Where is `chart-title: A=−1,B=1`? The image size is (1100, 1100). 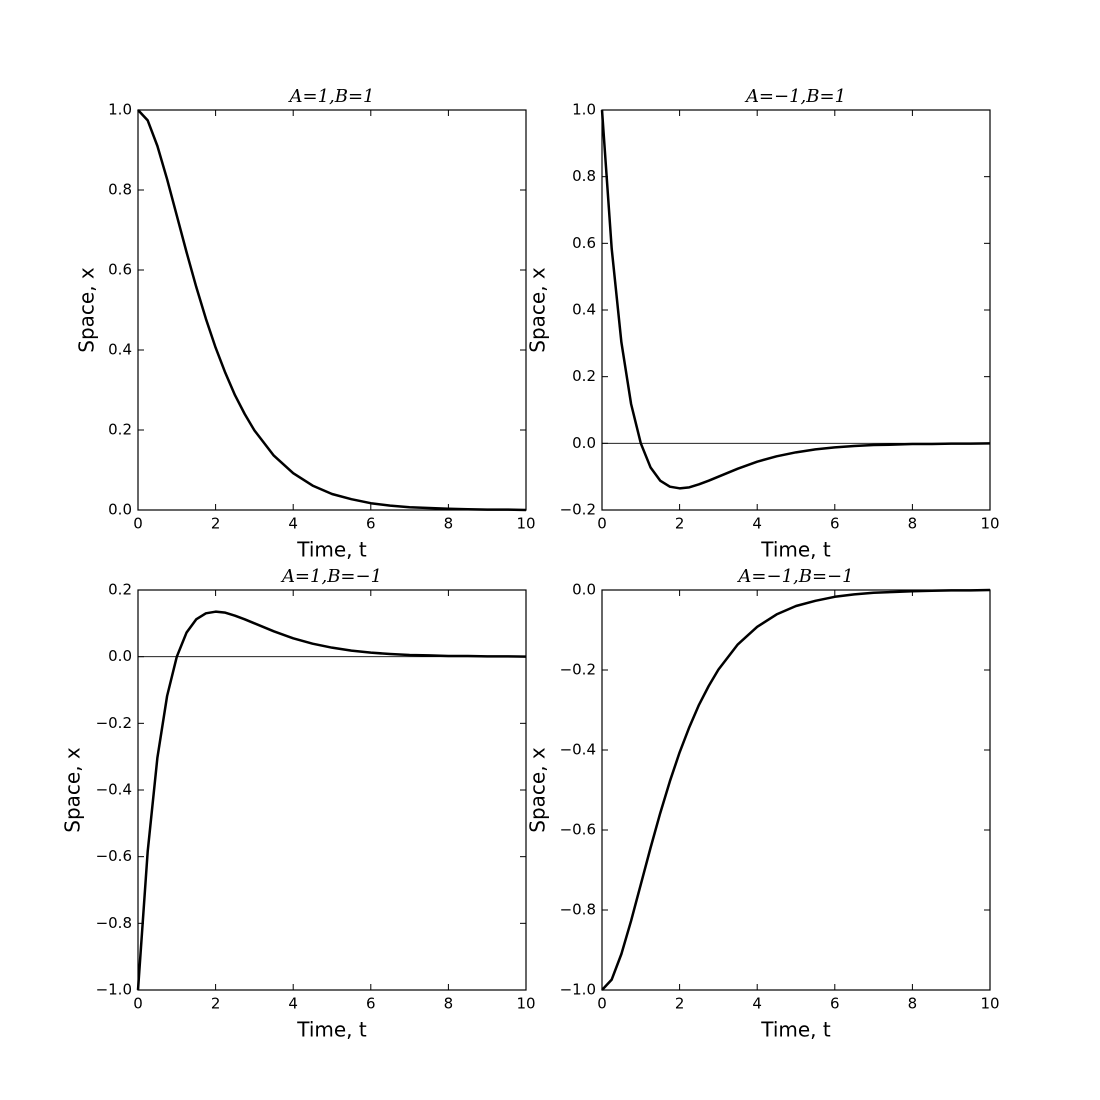 chart-title: A=−1,B=1 is located at coordinates (795, 96).